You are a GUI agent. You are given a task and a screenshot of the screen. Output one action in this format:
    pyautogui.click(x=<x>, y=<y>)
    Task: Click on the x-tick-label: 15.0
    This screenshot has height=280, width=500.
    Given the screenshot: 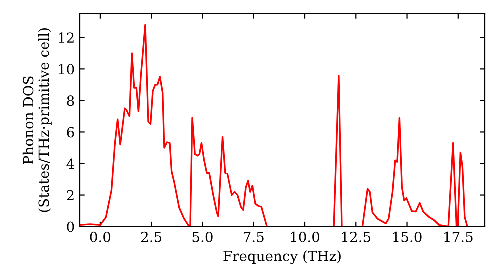 What is the action you would take?
    pyautogui.click(x=408, y=237)
    